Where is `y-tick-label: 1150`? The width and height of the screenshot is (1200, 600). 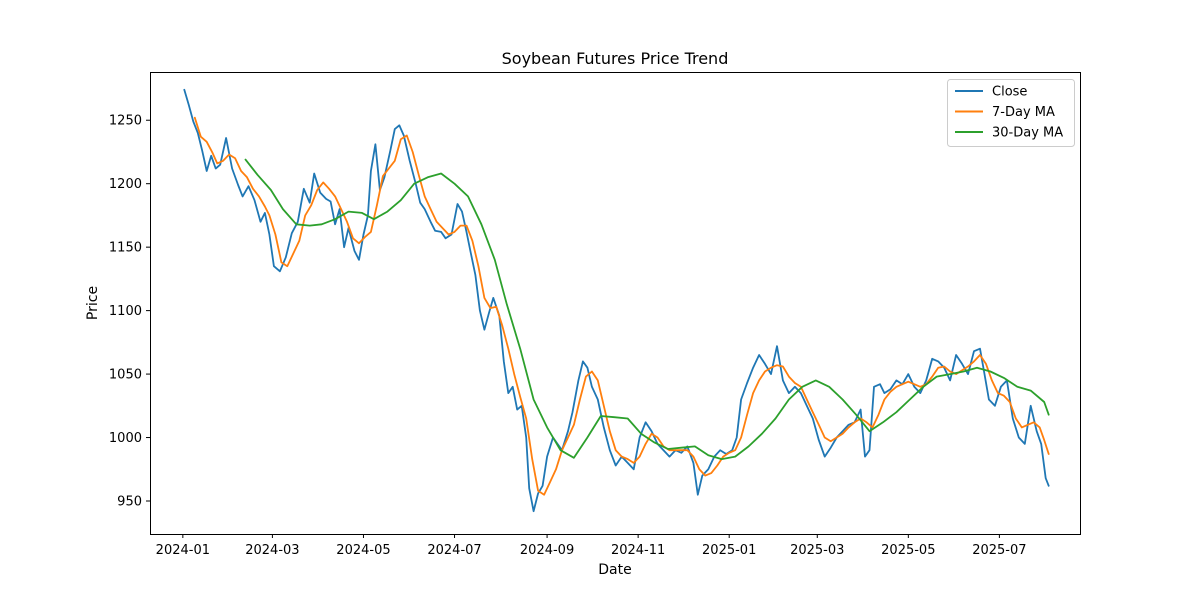 y-tick-label: 1150 is located at coordinates (125, 248).